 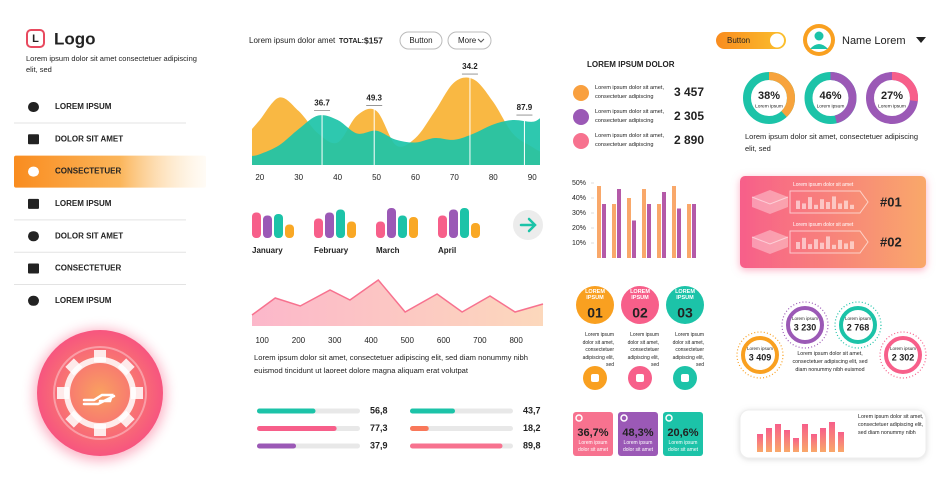 I want to click on x-tick-label: 200, so click(x=299, y=340).